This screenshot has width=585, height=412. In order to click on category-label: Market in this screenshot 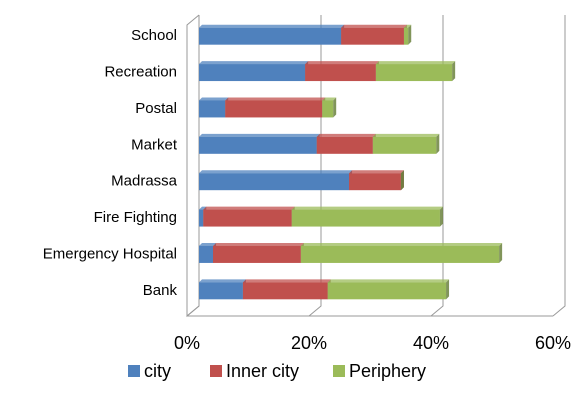, I will do `click(154, 144)`.